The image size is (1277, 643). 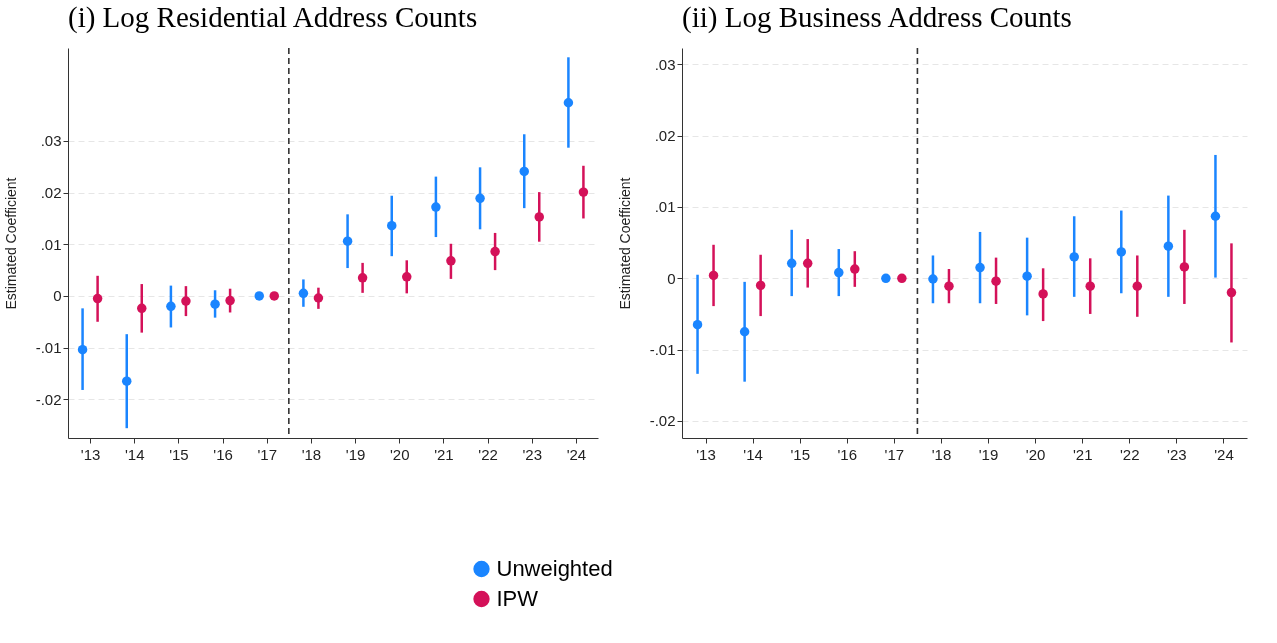 What do you see at coordinates (877, 18) in the screenshot?
I see `chart-title: (ii) Log Business Address Counts` at bounding box center [877, 18].